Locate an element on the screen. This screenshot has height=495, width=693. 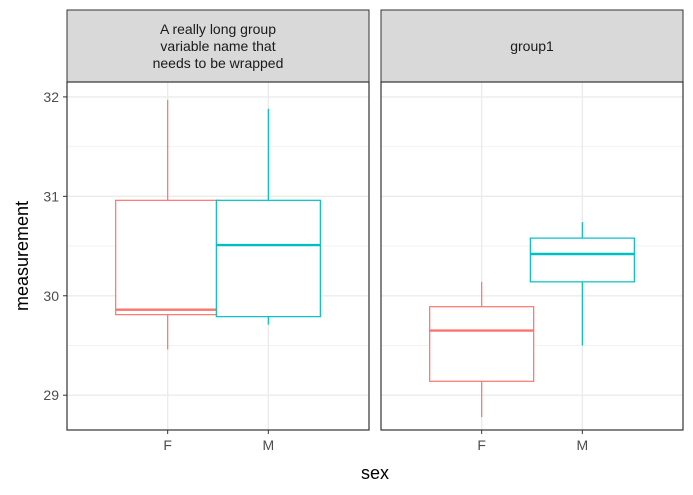
facet-strip-label: needs to be wrapped is located at coordinates (218, 63).